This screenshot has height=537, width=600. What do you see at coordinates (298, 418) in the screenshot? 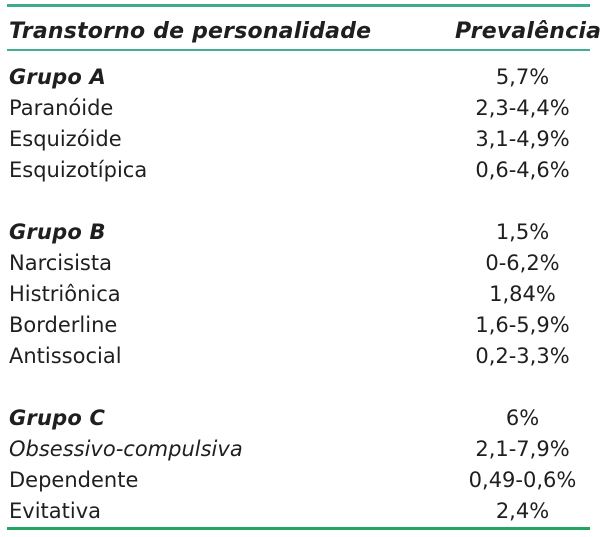
I see `table-row-grupo-c: Grupo C 6%` at bounding box center [298, 418].